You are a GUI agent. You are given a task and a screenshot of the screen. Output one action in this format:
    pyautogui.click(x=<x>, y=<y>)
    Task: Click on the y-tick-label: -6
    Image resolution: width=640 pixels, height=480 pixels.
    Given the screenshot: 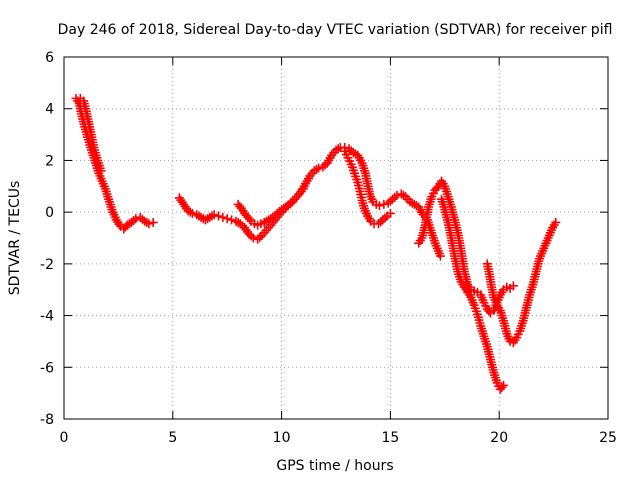 What is the action you would take?
    pyautogui.click(x=47, y=368)
    